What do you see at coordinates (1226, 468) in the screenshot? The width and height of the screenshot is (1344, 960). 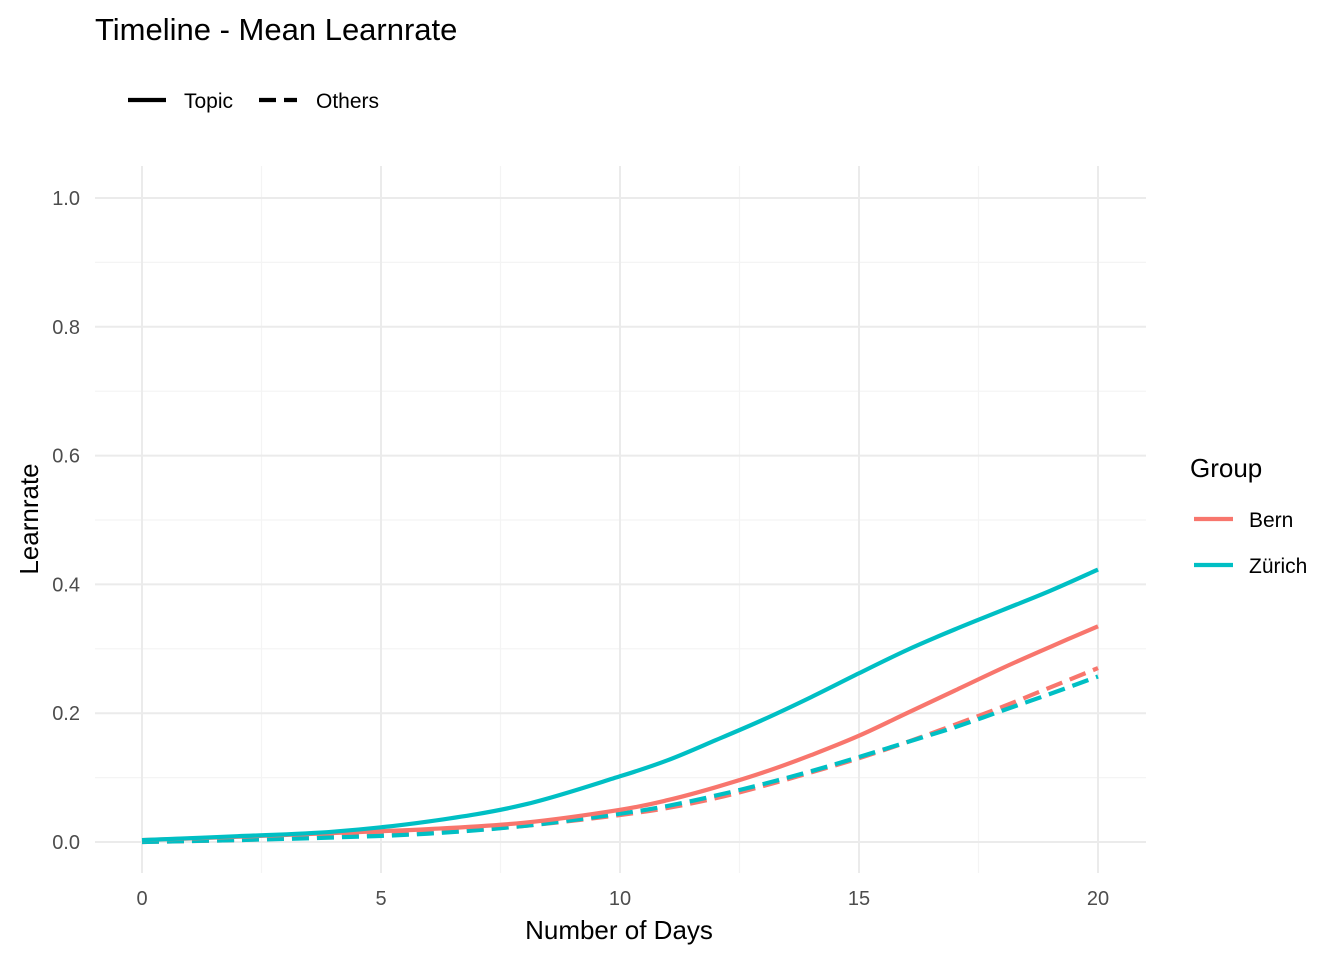 I see `legend-title-group: Group` at bounding box center [1226, 468].